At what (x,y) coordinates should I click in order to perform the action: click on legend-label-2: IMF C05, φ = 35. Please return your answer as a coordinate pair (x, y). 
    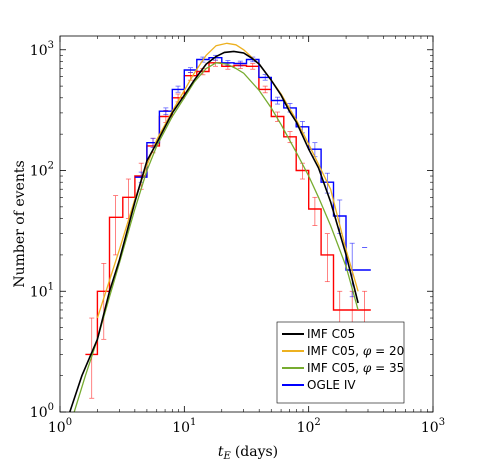
    Looking at the image, I should click on (355, 368).